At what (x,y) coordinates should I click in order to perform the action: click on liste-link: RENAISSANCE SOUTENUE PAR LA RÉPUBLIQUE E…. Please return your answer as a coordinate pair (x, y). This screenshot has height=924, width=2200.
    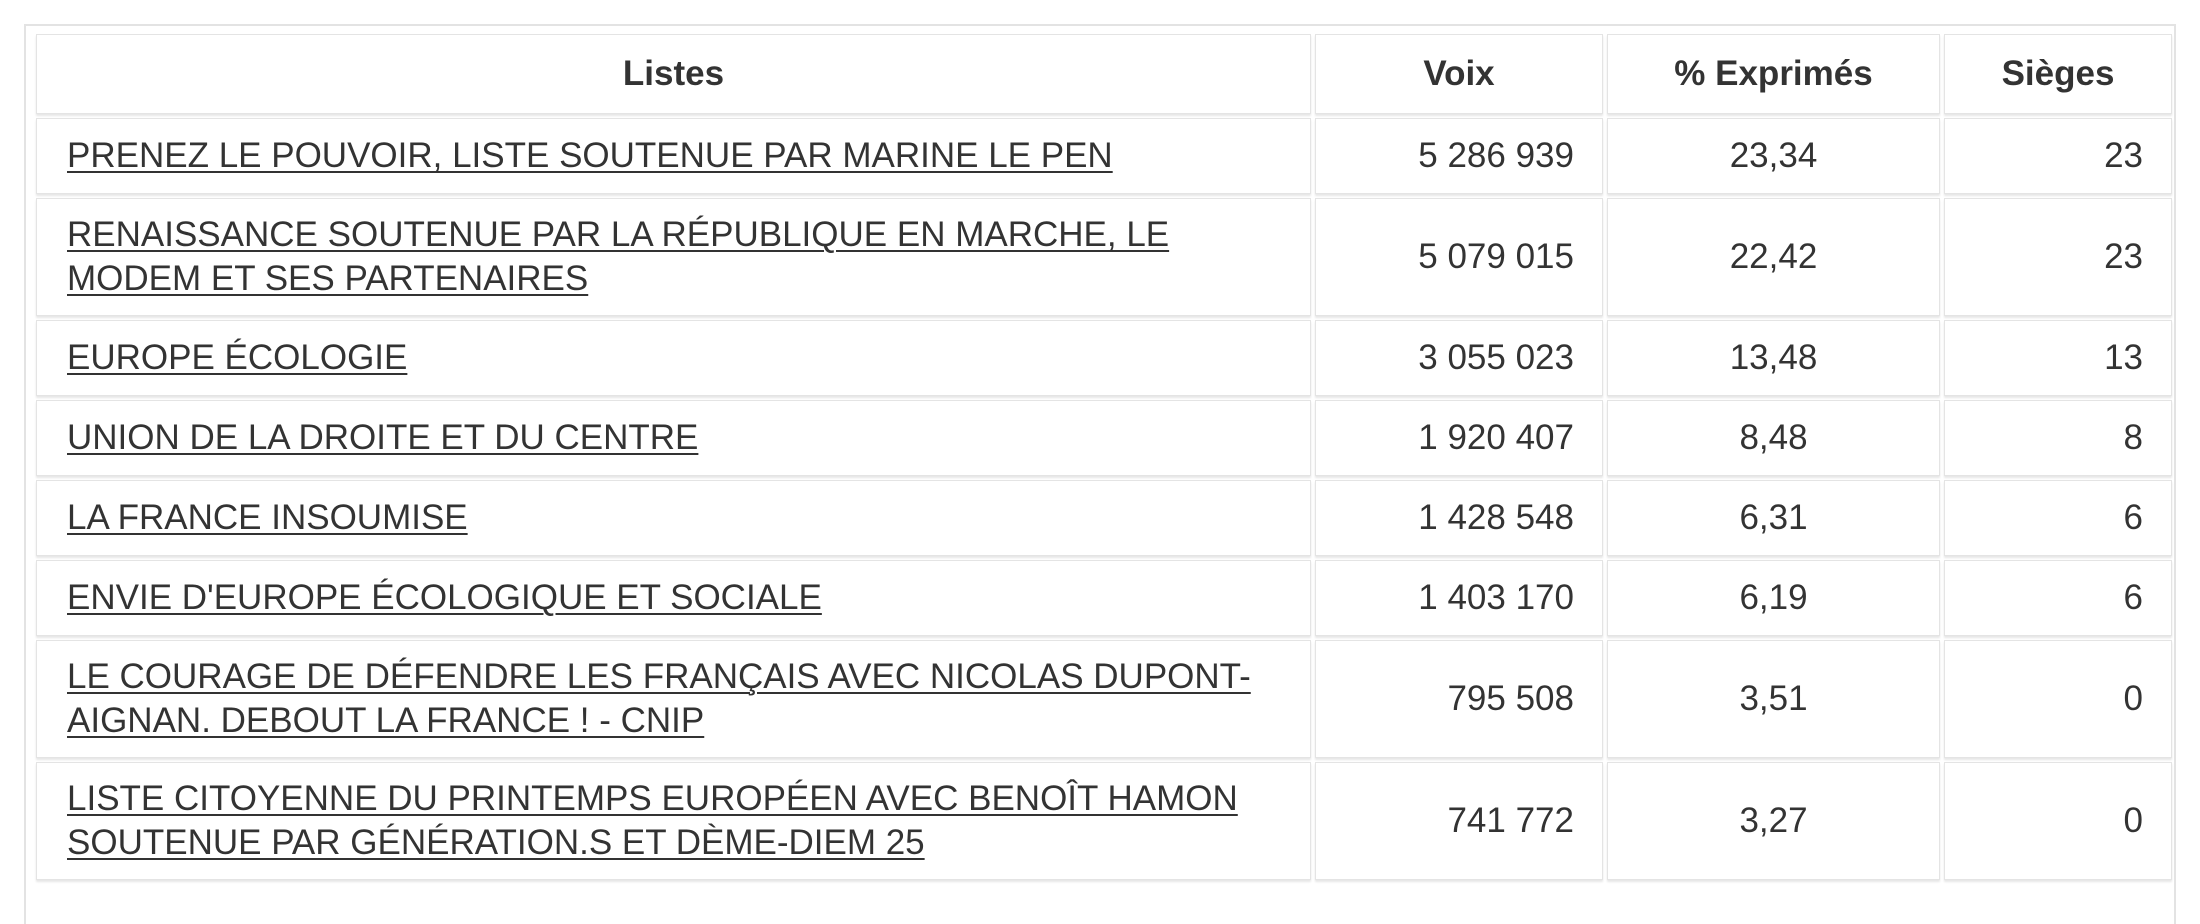
    Looking at the image, I should click on (618, 256).